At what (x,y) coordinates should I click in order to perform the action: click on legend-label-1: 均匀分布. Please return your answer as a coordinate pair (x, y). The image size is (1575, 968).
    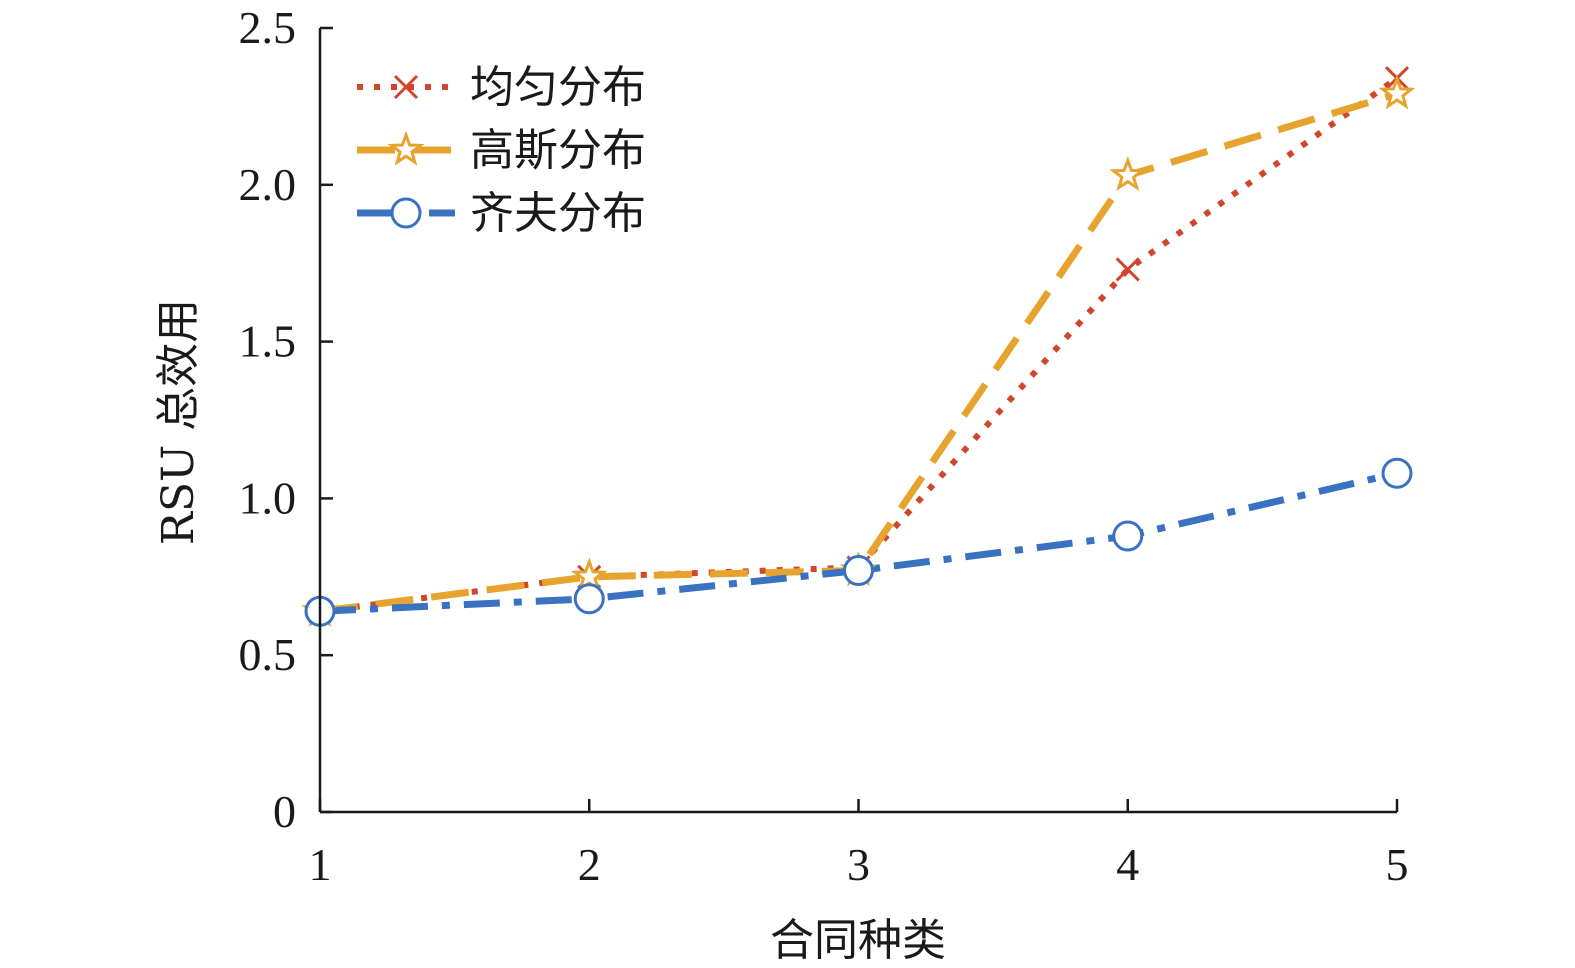
    Looking at the image, I should click on (558, 87).